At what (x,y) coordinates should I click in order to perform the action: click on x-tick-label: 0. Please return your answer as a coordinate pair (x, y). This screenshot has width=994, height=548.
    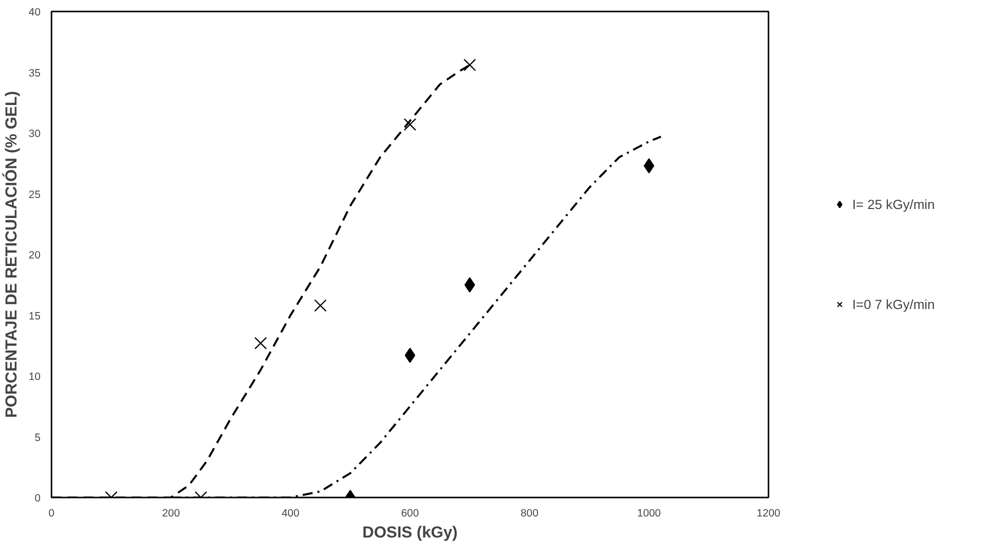
    Looking at the image, I should click on (51, 514).